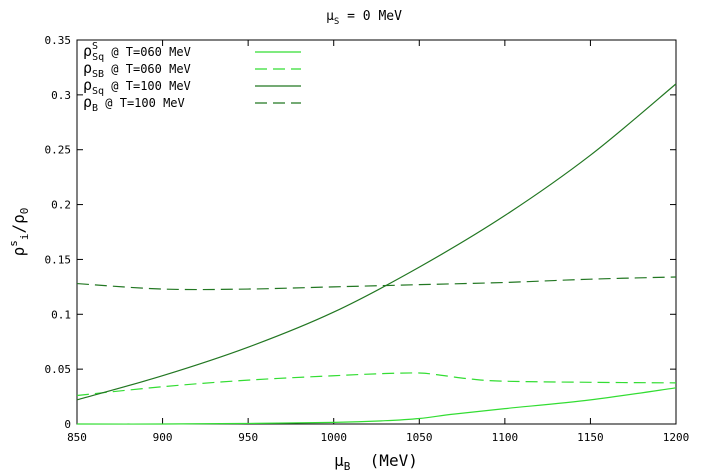 This screenshot has height=472, width=728. Describe the element at coordinates (58, 40) in the screenshot. I see `y-tick-label: 0.35` at that location.